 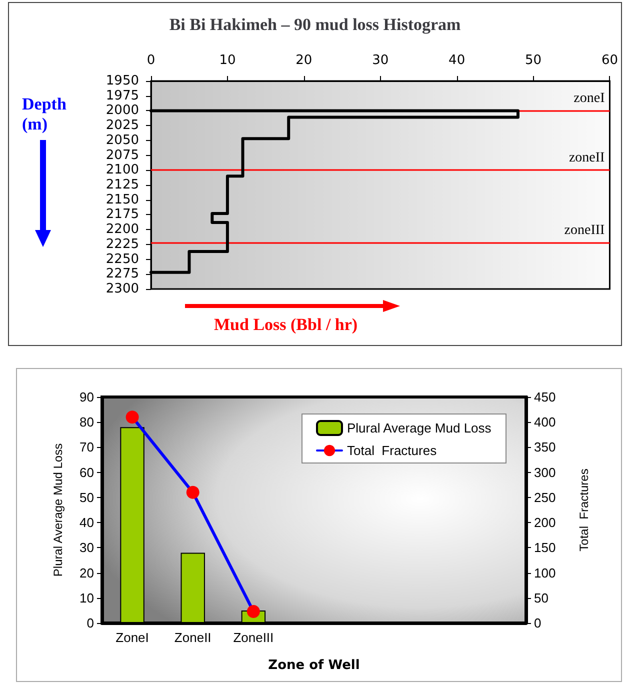 What do you see at coordinates (122, 289) in the screenshot?
I see `y-tick-label: 2300` at bounding box center [122, 289].